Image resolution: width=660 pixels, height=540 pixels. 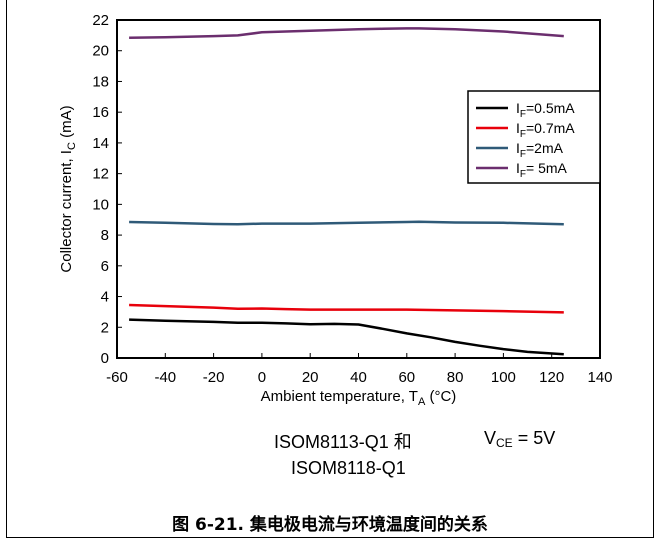 What do you see at coordinates (343, 442) in the screenshot?
I see `device-label-line1: ISOM8113-Q1 和` at bounding box center [343, 442].